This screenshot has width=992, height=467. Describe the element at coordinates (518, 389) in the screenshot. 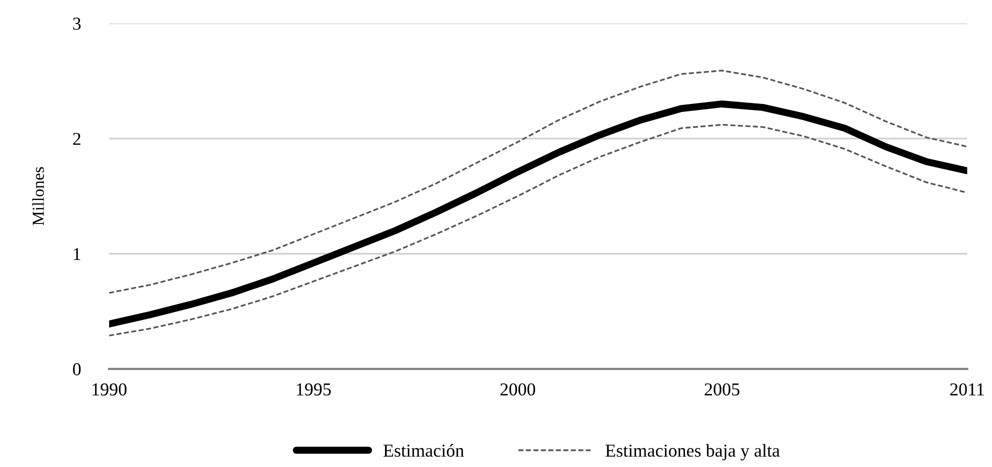

I see `x-tick-label: 2000` at that location.